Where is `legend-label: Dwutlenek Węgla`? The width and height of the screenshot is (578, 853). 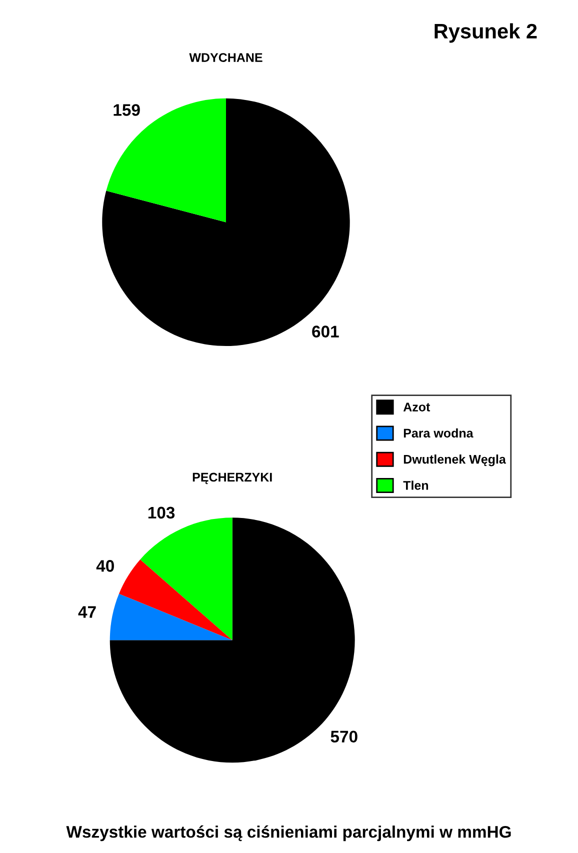 legend-label: Dwutlenek Węgla is located at coordinates (455, 460).